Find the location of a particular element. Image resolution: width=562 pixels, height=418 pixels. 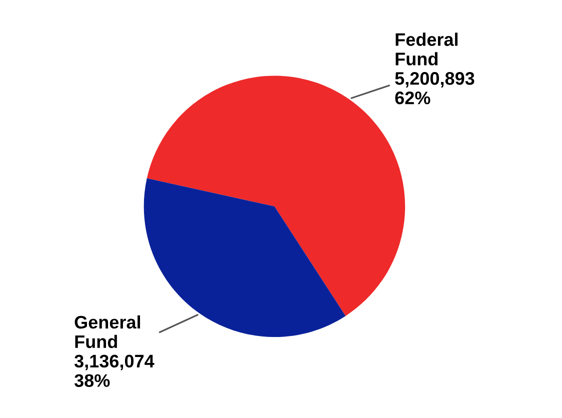

data-label: 3,136,074 38% is located at coordinates (114, 370).